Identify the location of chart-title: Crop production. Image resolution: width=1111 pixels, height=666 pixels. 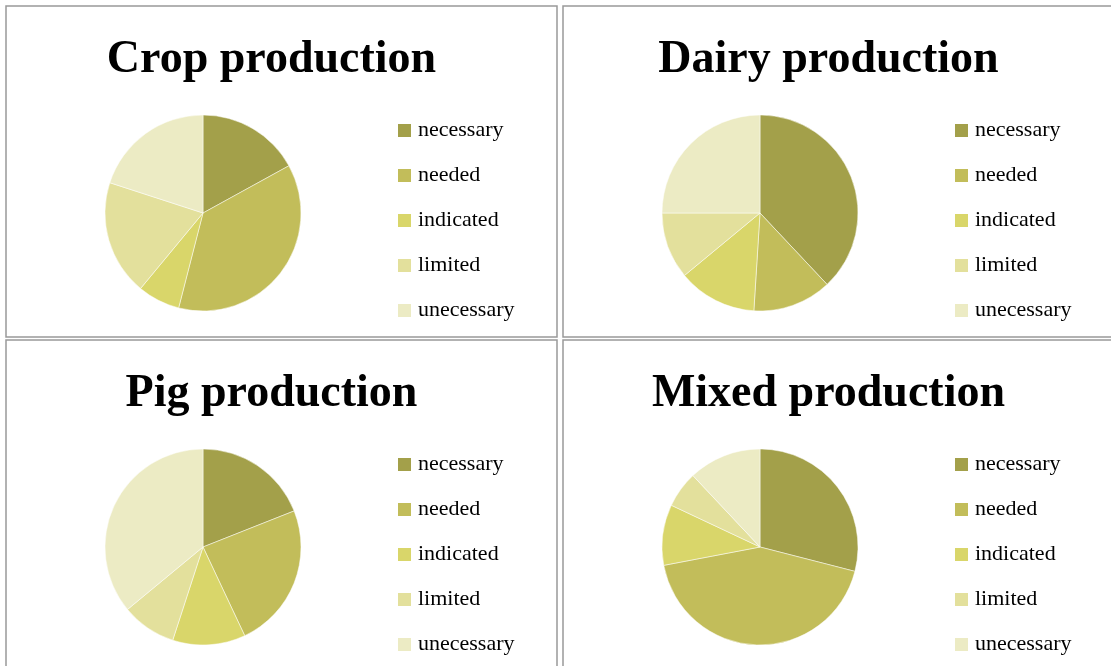
(271, 56).